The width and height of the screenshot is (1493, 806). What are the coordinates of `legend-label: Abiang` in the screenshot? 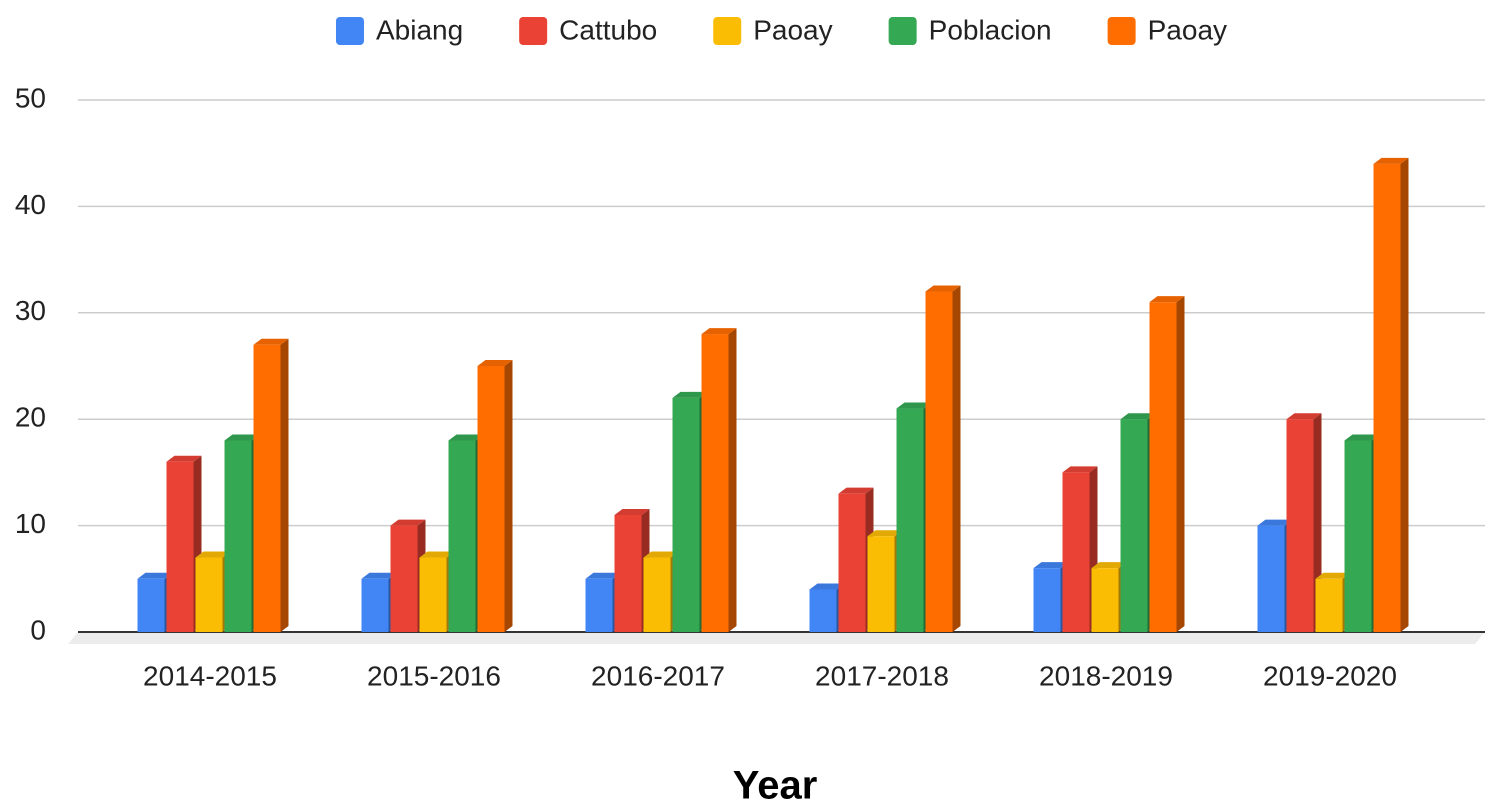 It's located at (419, 29).